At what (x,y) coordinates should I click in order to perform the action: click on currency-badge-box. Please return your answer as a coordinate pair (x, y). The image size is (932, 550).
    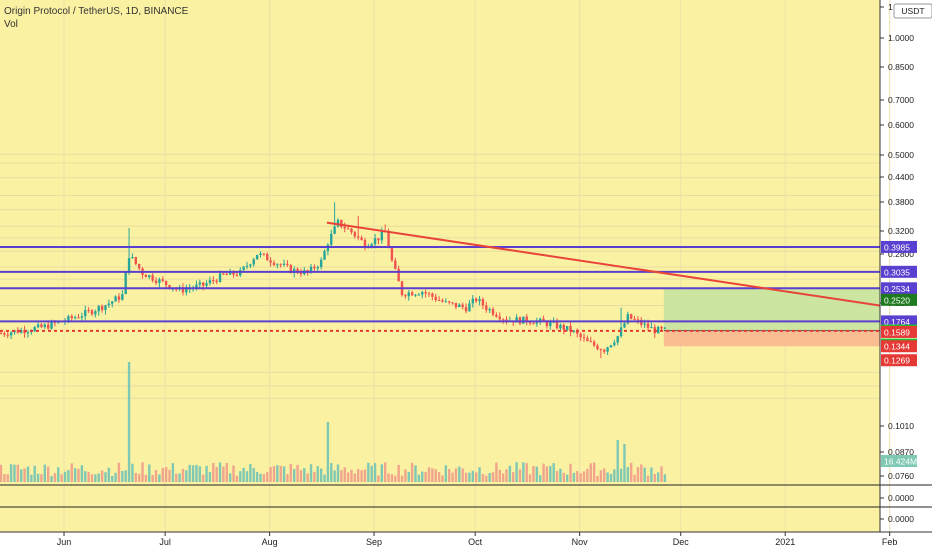
    Looking at the image, I should click on (912, 11).